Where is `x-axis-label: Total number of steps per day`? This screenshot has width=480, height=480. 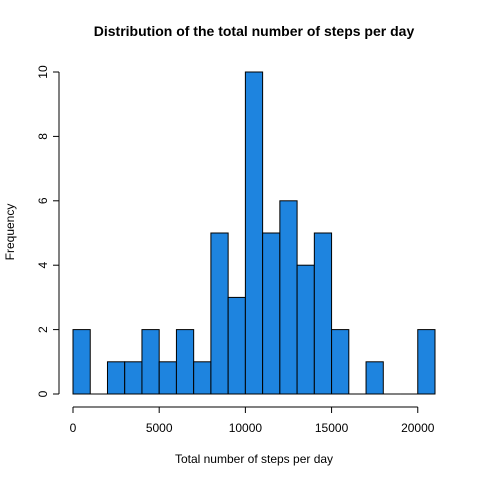 x-axis-label: Total number of steps per day is located at coordinates (254, 459).